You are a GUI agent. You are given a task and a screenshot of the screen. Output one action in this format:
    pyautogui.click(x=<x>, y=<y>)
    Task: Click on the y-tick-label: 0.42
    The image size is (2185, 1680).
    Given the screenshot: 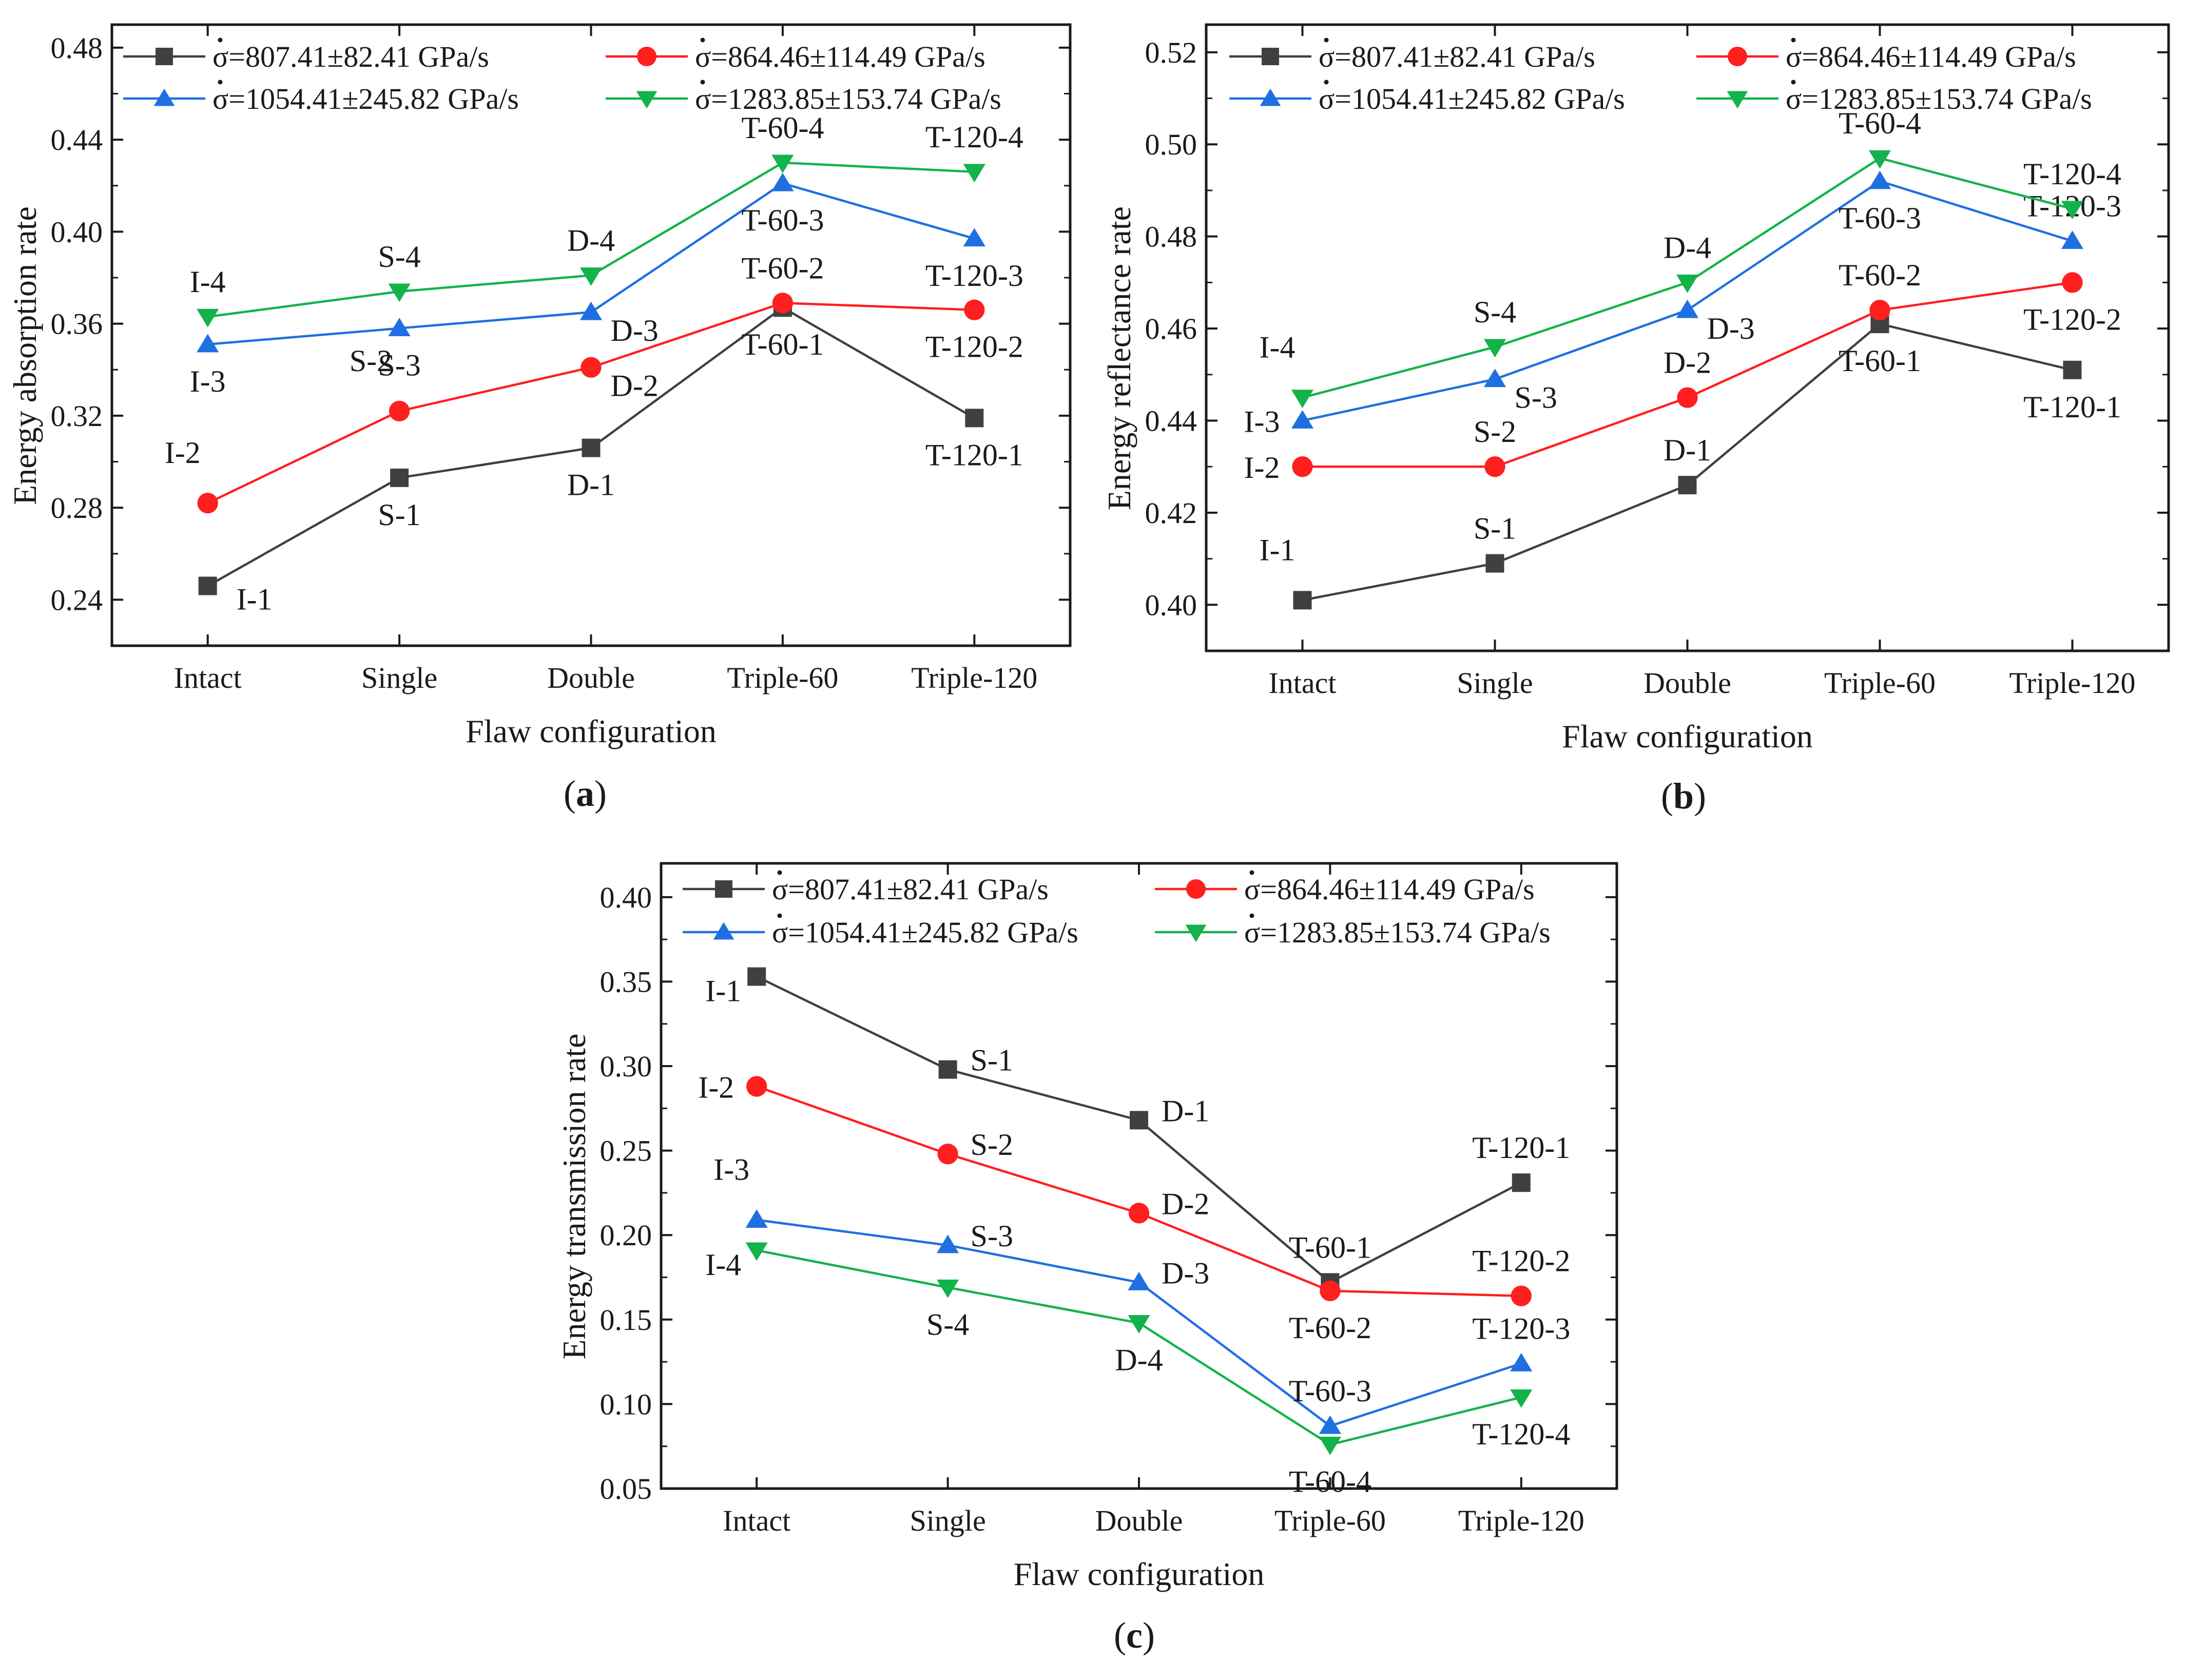 What is the action you would take?
    pyautogui.click(x=1171, y=513)
    